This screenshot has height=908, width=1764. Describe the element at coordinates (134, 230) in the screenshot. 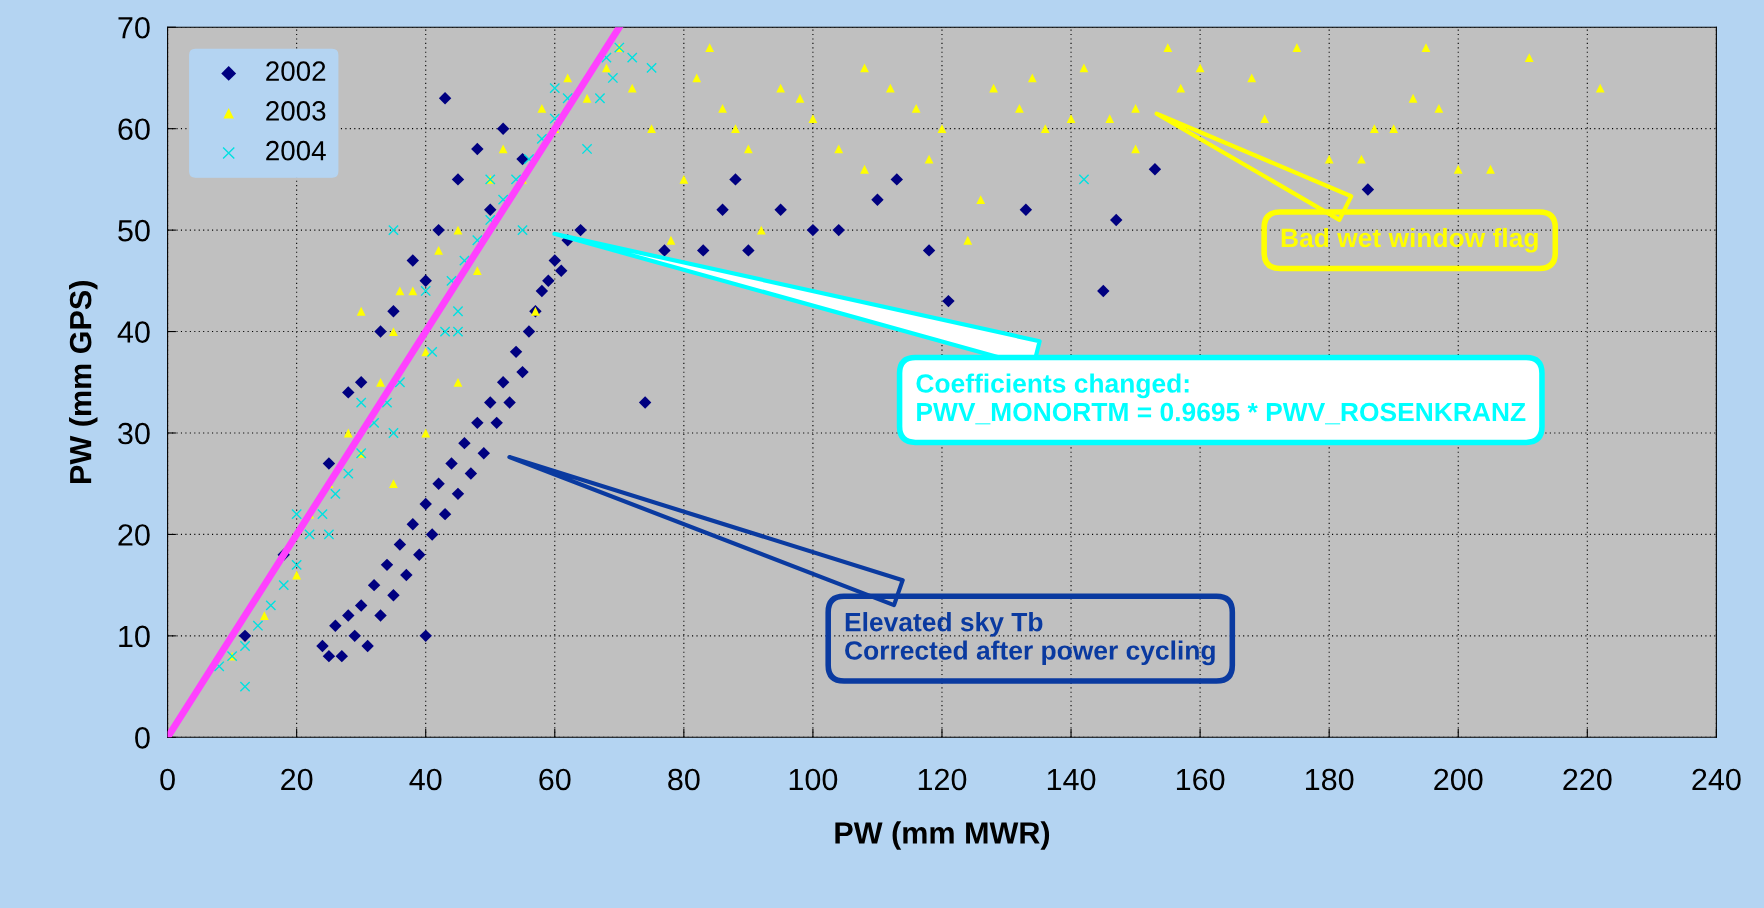

I see `y-tick-label: 50` at that location.